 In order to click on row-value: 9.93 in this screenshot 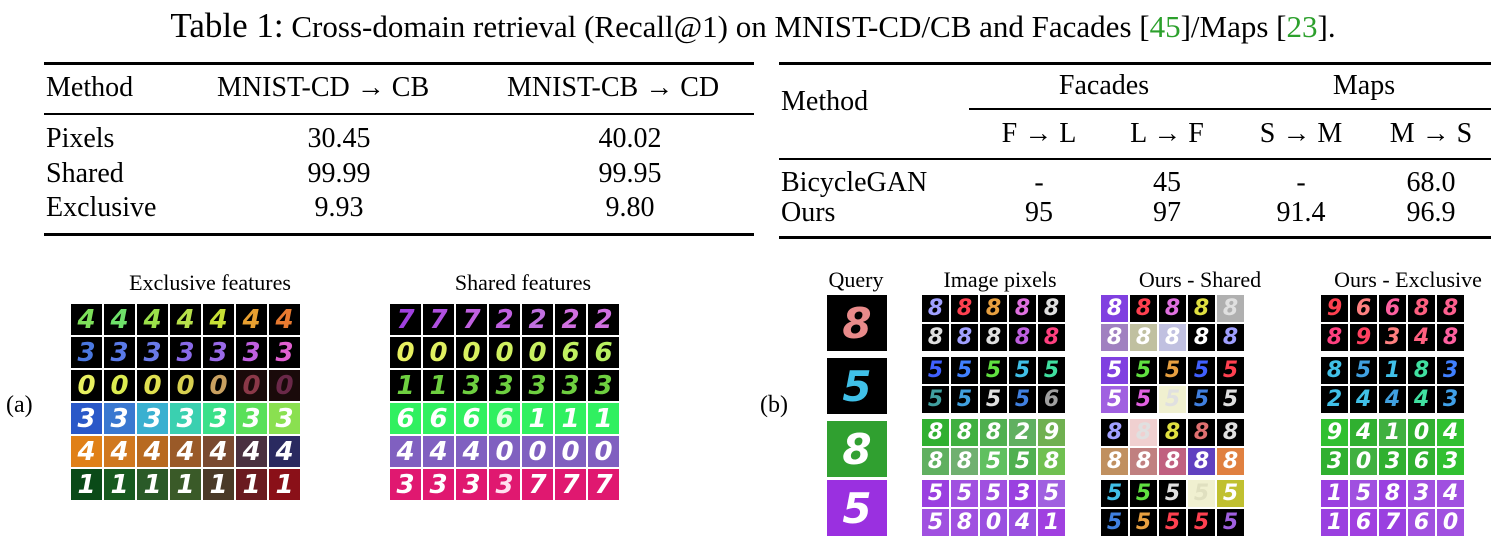, I will do `click(339, 207)`.